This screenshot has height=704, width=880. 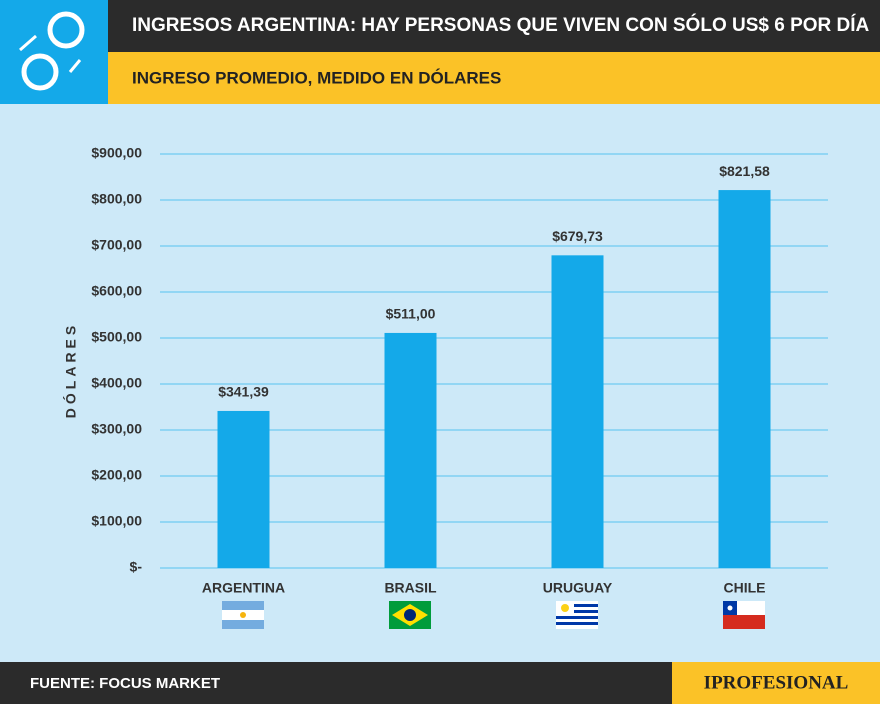 I want to click on icon-box, so click(x=54, y=52).